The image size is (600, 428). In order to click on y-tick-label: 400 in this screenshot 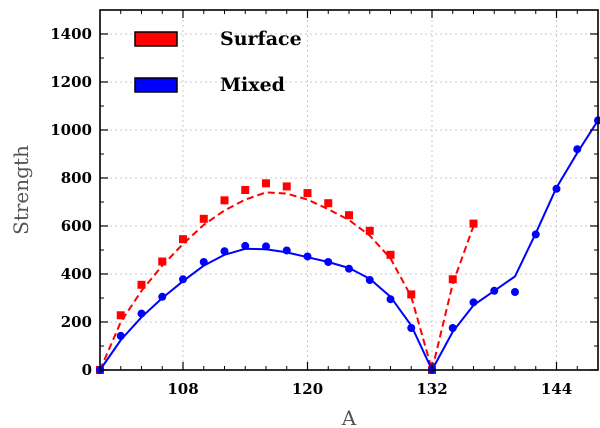, I will do `click(76, 274)`.